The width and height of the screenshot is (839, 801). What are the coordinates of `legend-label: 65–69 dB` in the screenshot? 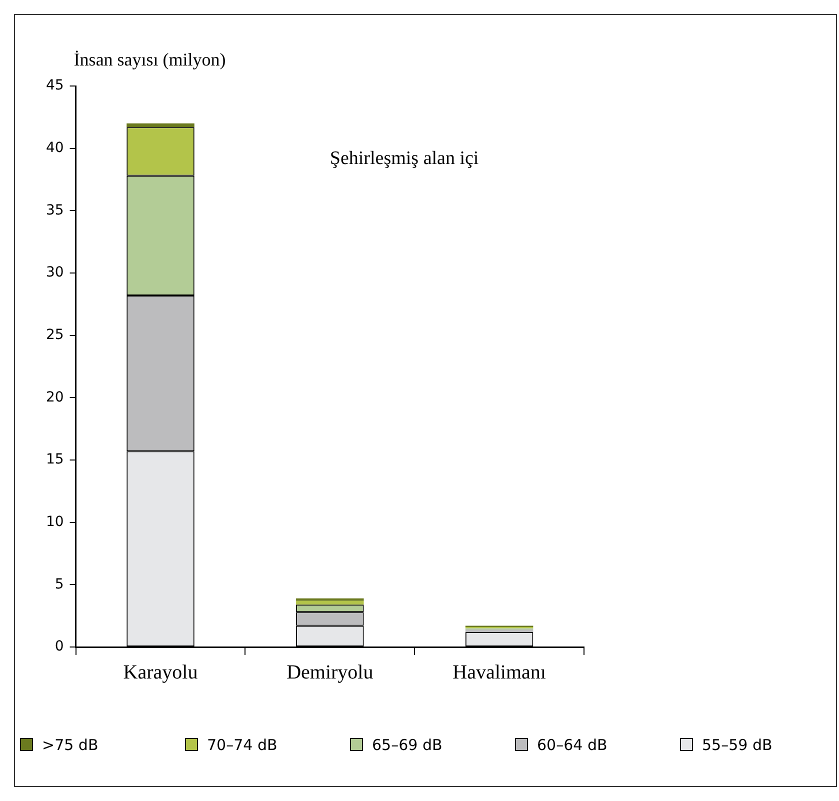 It's located at (407, 745).